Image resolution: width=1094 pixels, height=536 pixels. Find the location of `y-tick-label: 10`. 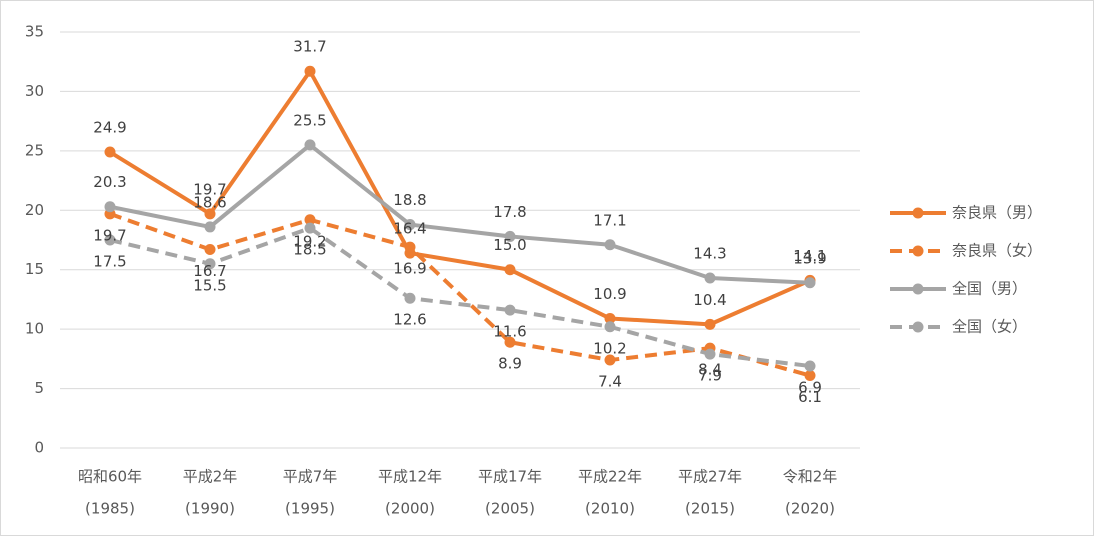

y-tick-label: 10 is located at coordinates (34, 329).